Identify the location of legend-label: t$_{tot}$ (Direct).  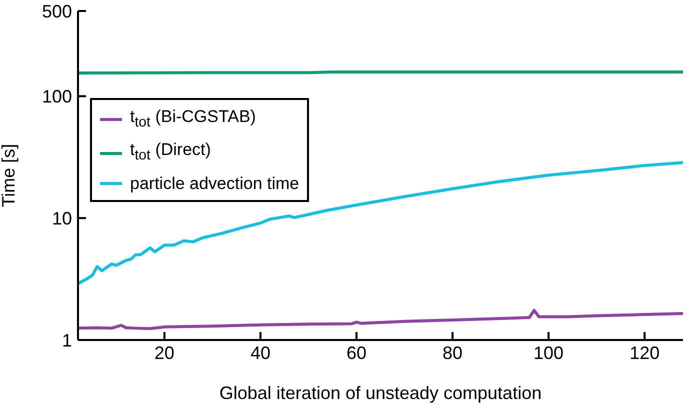
(170, 152).